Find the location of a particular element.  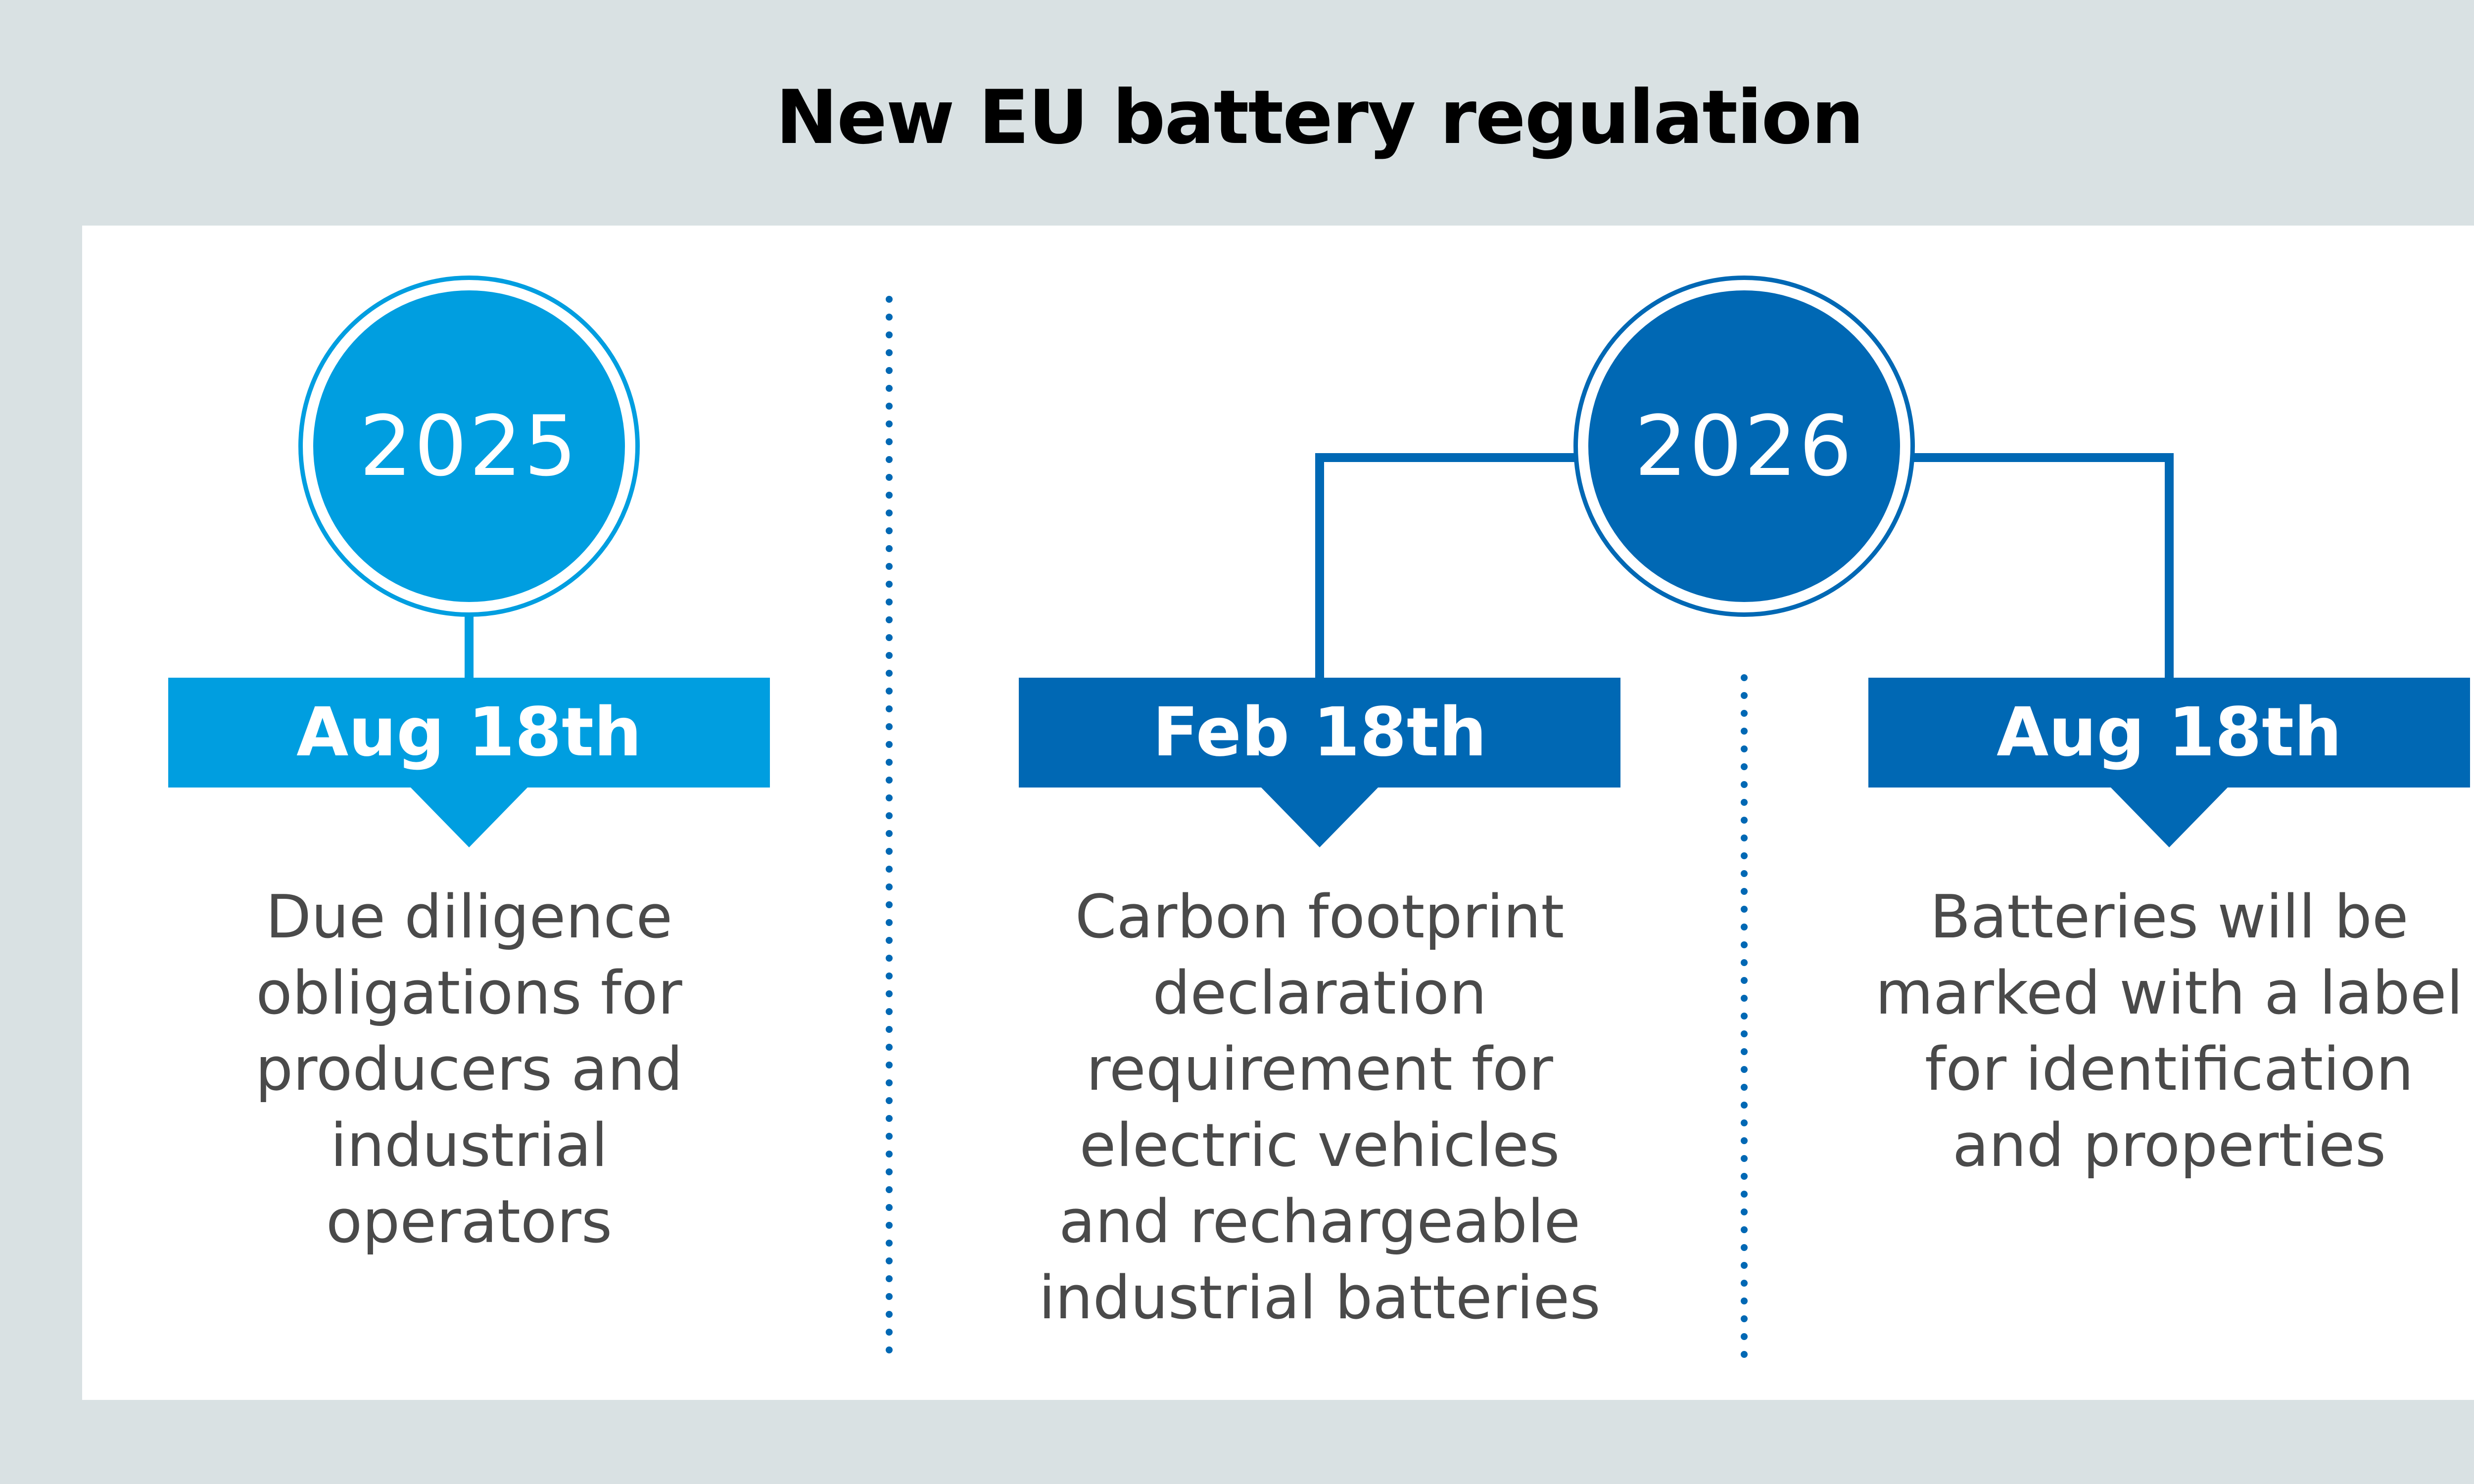

year-2026-label: 2026 is located at coordinates (1744, 446).